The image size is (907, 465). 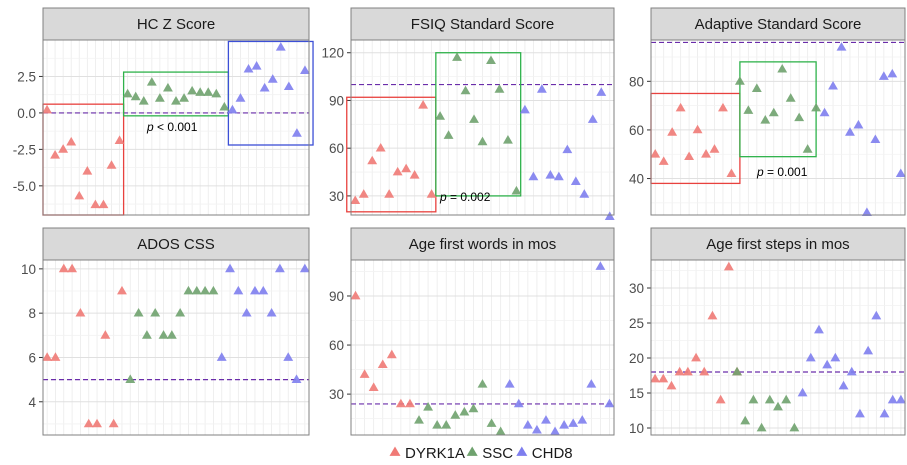 I want to click on y-tick-label: 2.5, so click(x=26, y=76).